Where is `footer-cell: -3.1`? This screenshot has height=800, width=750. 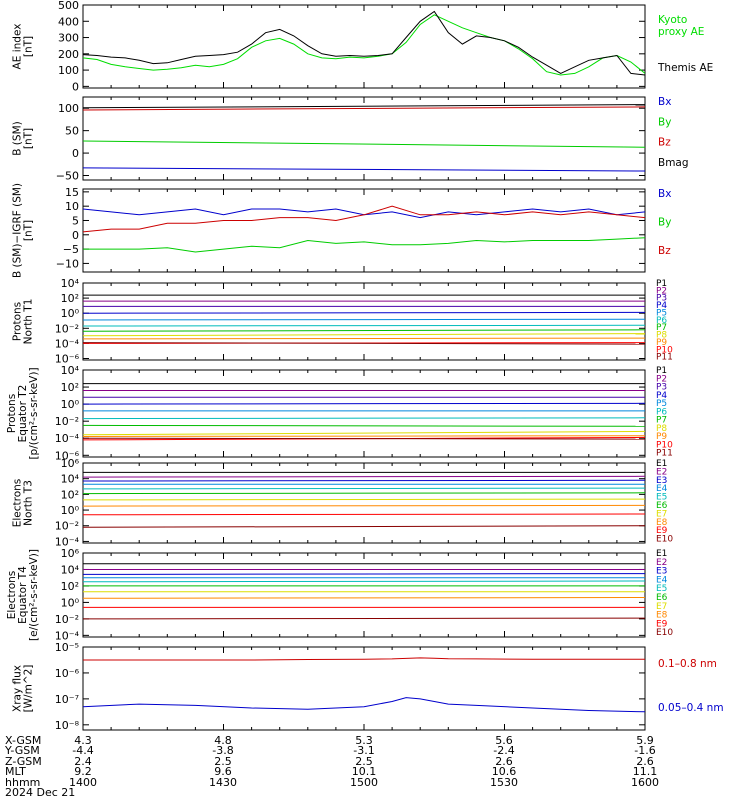 footer-cell: -3.1 is located at coordinates (363, 750).